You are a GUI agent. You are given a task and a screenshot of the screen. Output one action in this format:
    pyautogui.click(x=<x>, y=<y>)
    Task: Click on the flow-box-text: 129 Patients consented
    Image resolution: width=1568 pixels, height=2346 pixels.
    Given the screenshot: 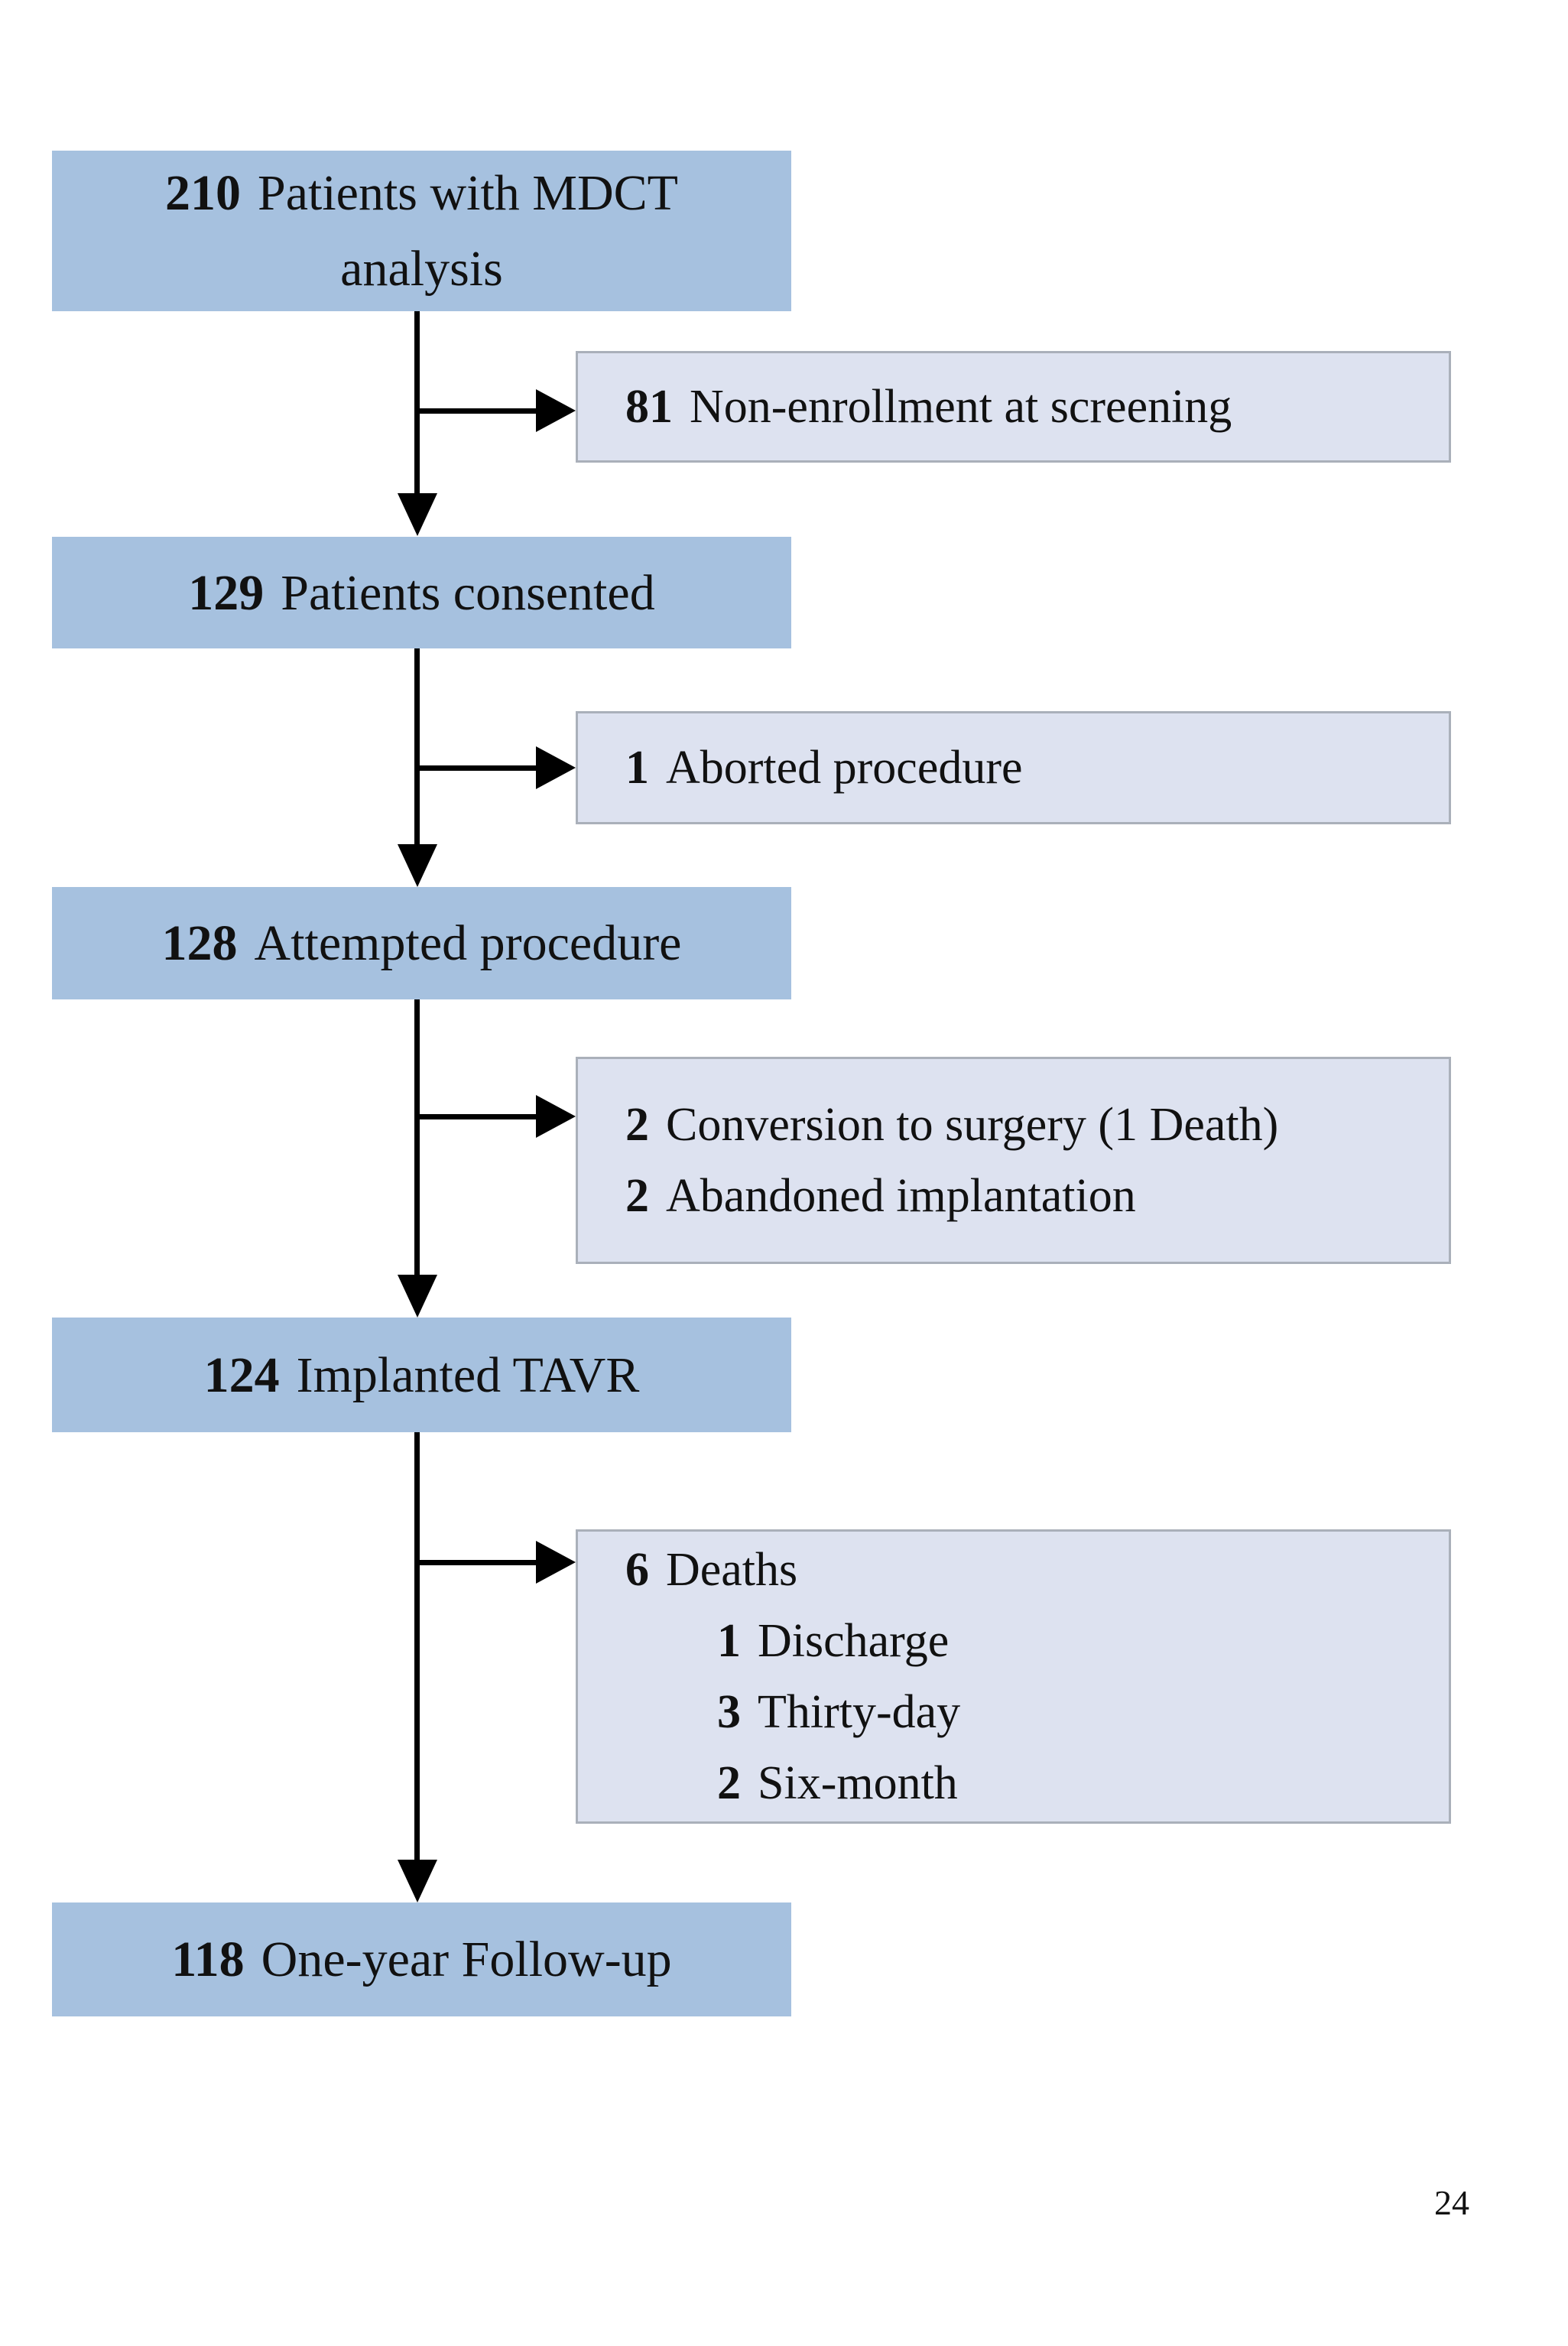 What is the action you would take?
    pyautogui.click(x=422, y=593)
    